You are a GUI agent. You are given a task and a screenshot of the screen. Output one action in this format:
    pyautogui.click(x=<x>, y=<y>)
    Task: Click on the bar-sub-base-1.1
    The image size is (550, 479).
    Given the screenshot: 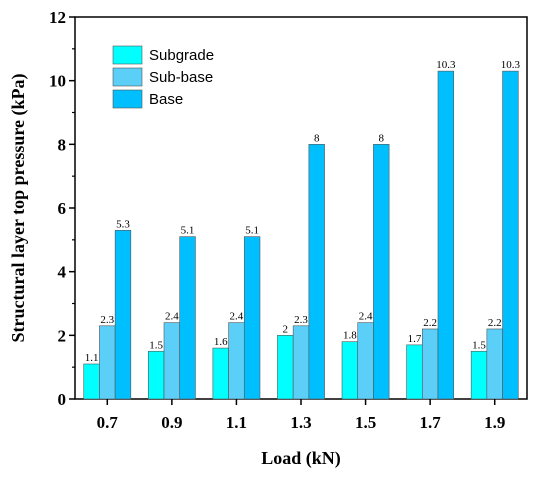 What is the action you would take?
    pyautogui.click(x=236, y=361)
    